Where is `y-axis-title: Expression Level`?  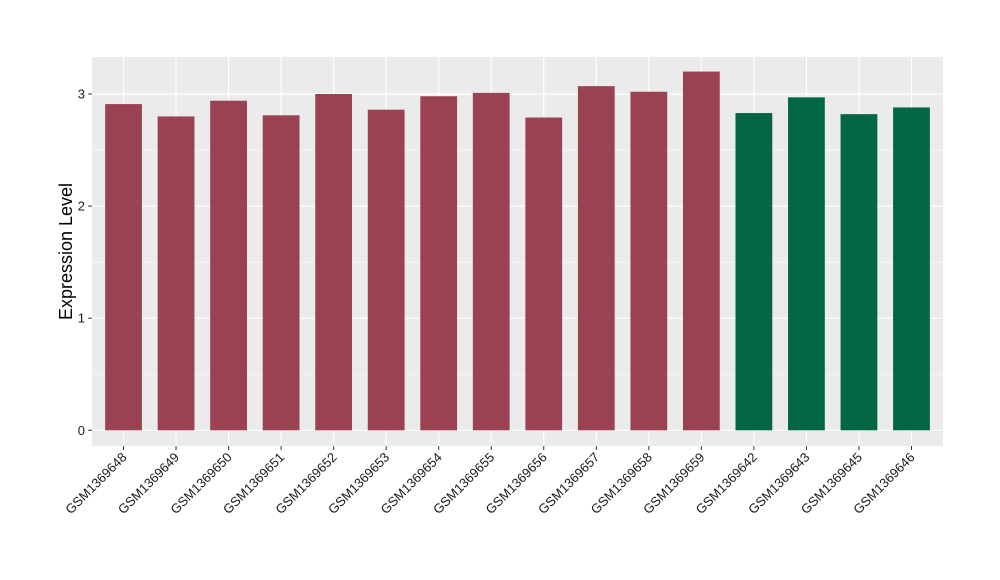
y-axis-title: Expression Level is located at coordinates (66, 251).